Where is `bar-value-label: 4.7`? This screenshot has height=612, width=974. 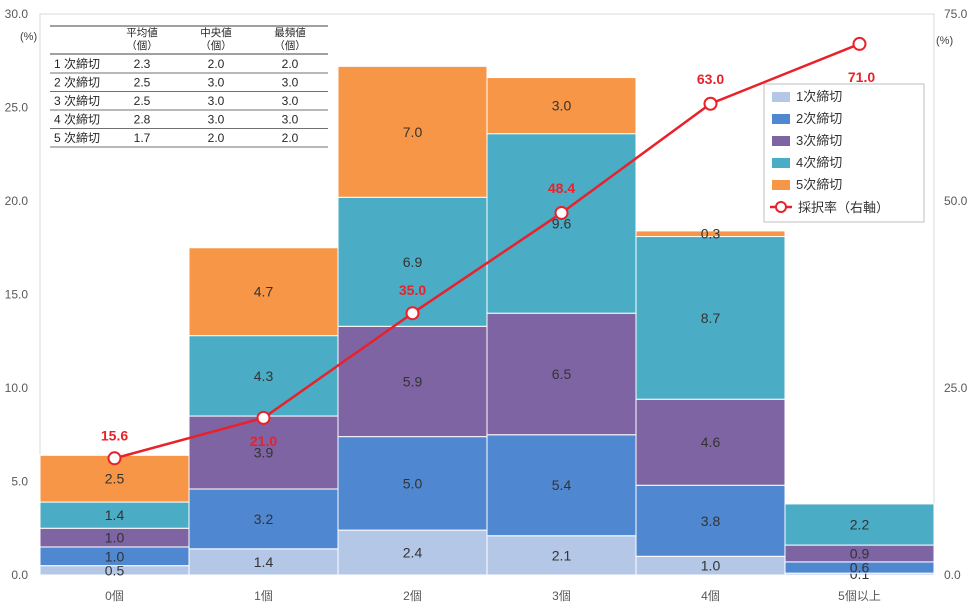 bar-value-label: 4.7 is located at coordinates (264, 292).